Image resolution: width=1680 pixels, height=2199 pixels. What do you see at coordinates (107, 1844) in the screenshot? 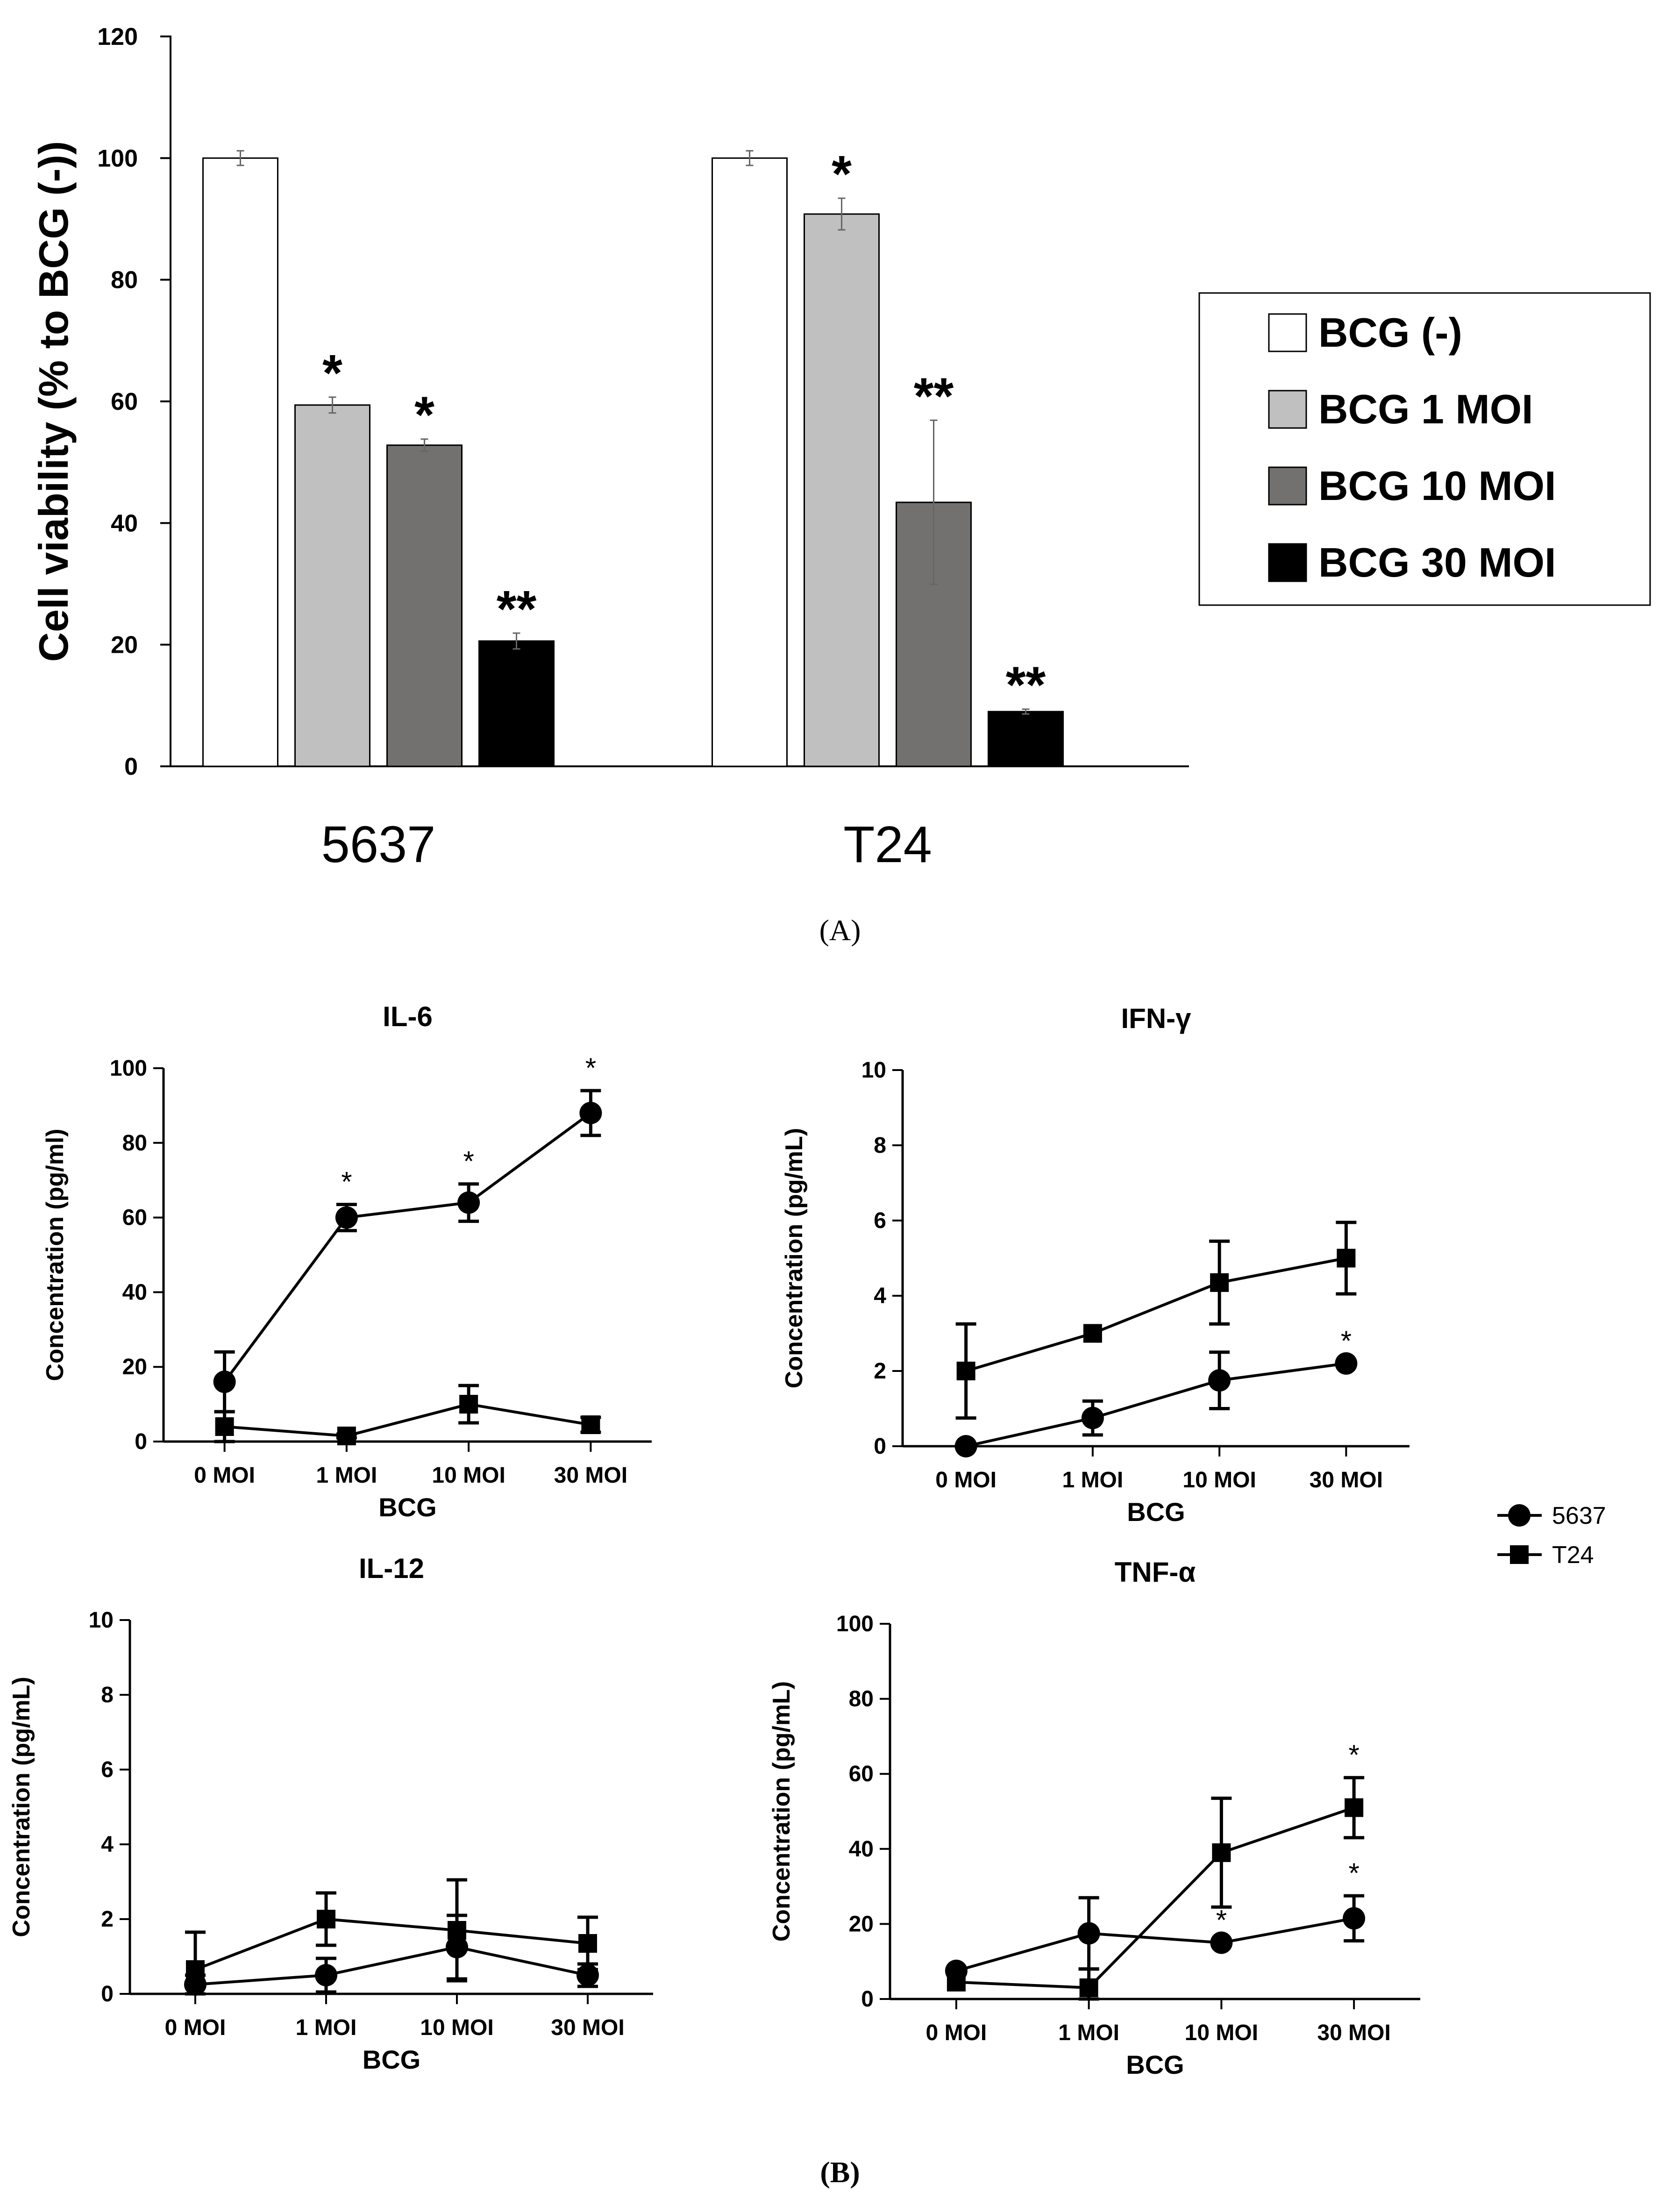
I see `il12-y-tick-label: 4` at bounding box center [107, 1844].